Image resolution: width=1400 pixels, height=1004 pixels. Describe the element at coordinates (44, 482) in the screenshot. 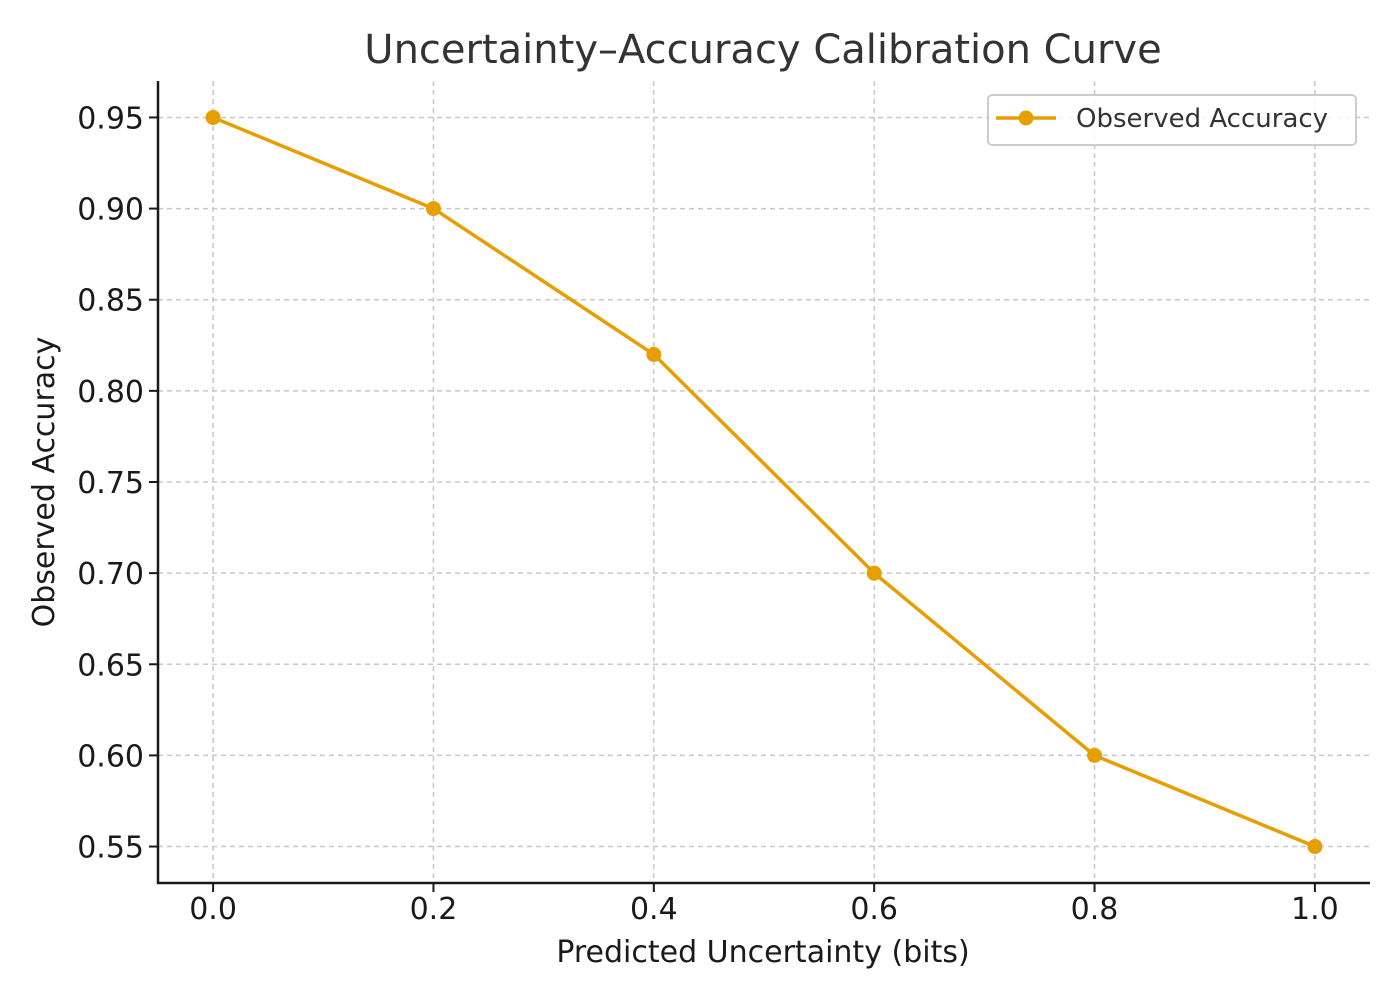

I see `y-axis-label: Observed Accuracy` at that location.